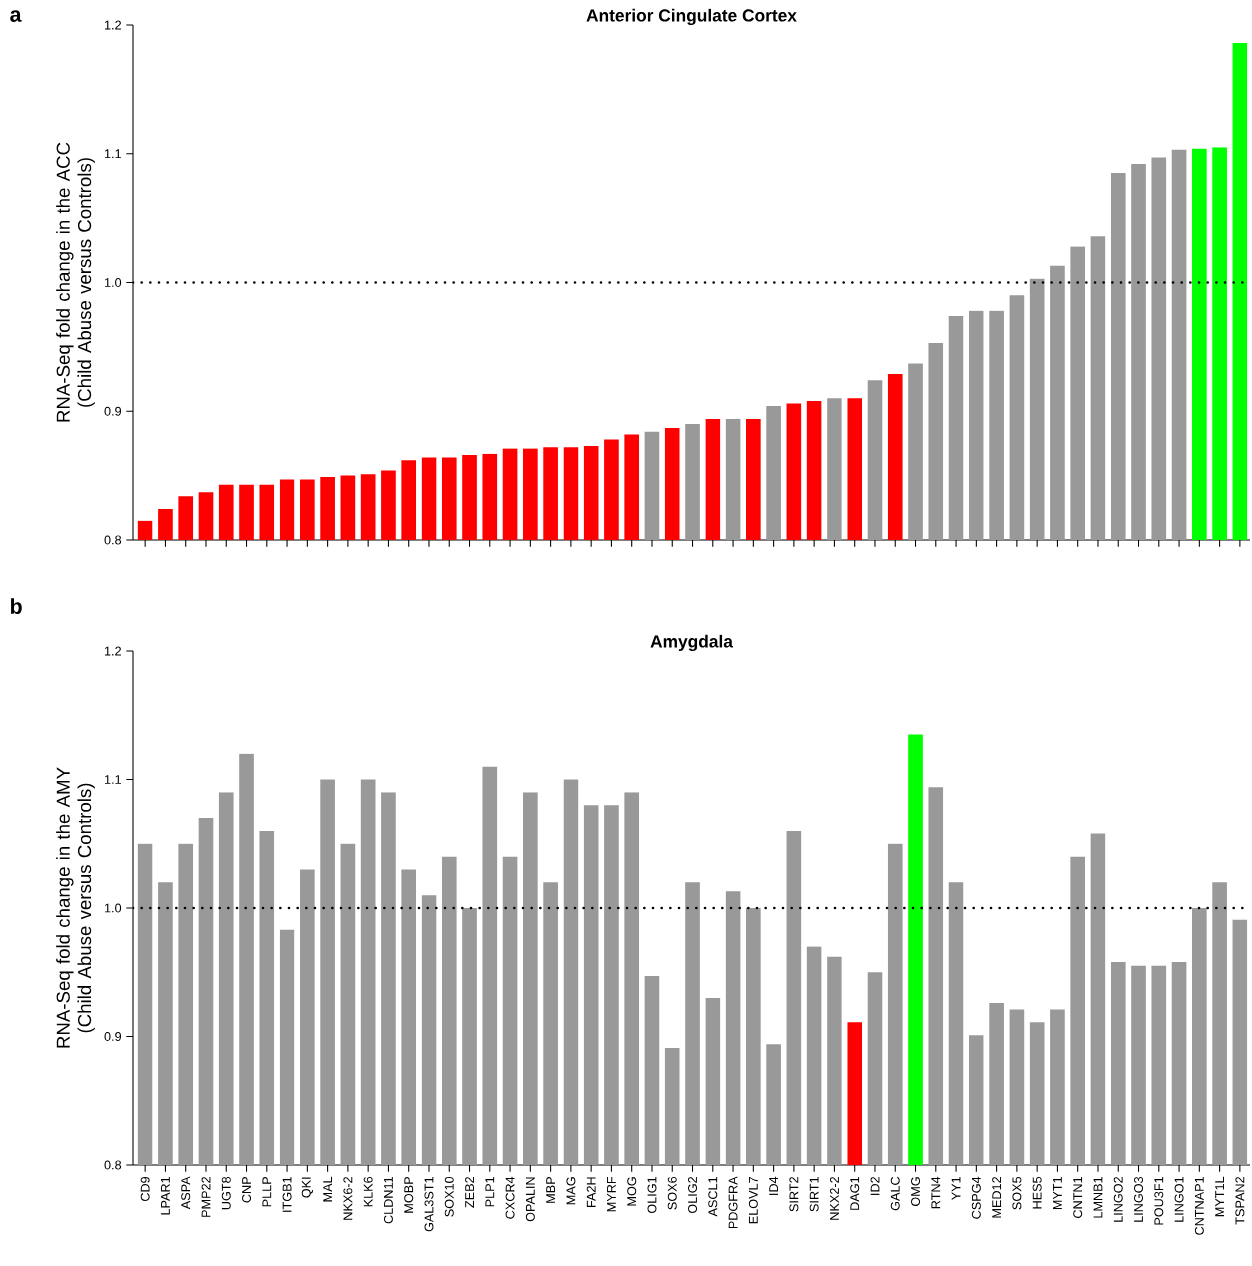 This screenshot has width=1252, height=1266. I want to click on x-tick-label: HES5, so click(1037, 1192).